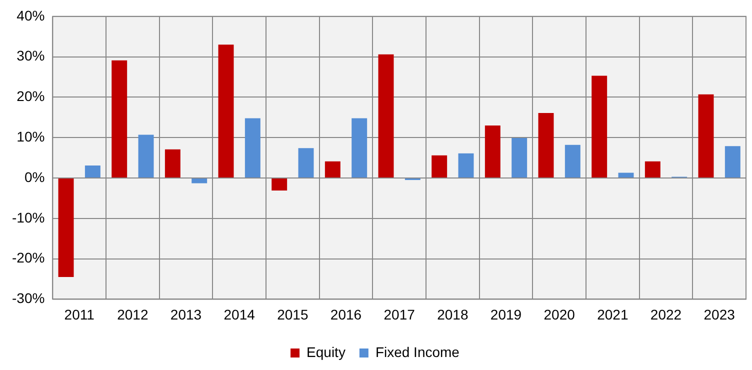 Image resolution: width=752 pixels, height=370 pixels. Describe the element at coordinates (30, 15) in the screenshot. I see `y-tick-label: 40%` at that location.